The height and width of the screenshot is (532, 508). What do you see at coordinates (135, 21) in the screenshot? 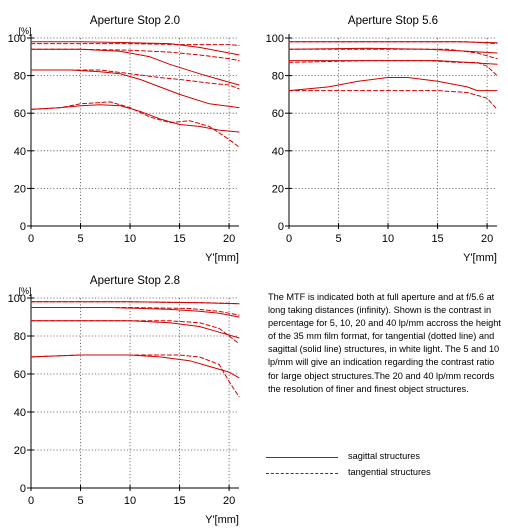
I see `chart-title: Aperture Stop 2.0` at bounding box center [135, 21].